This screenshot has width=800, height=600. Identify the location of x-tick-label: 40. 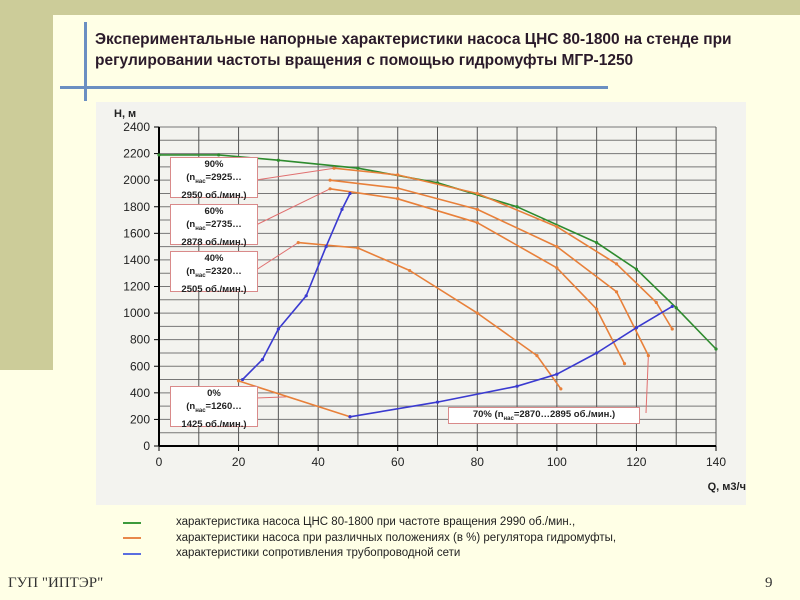
(318, 462).